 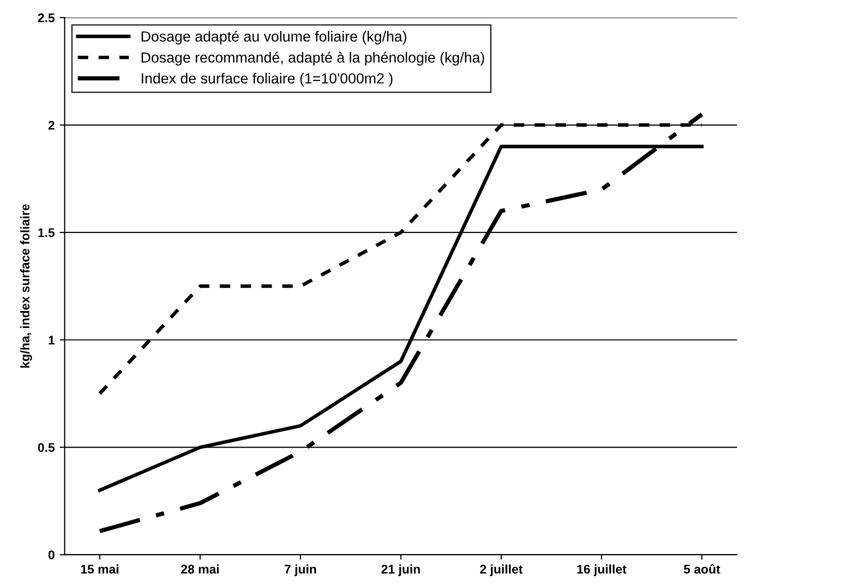 I want to click on y-tick-label: 1, so click(x=51, y=340).